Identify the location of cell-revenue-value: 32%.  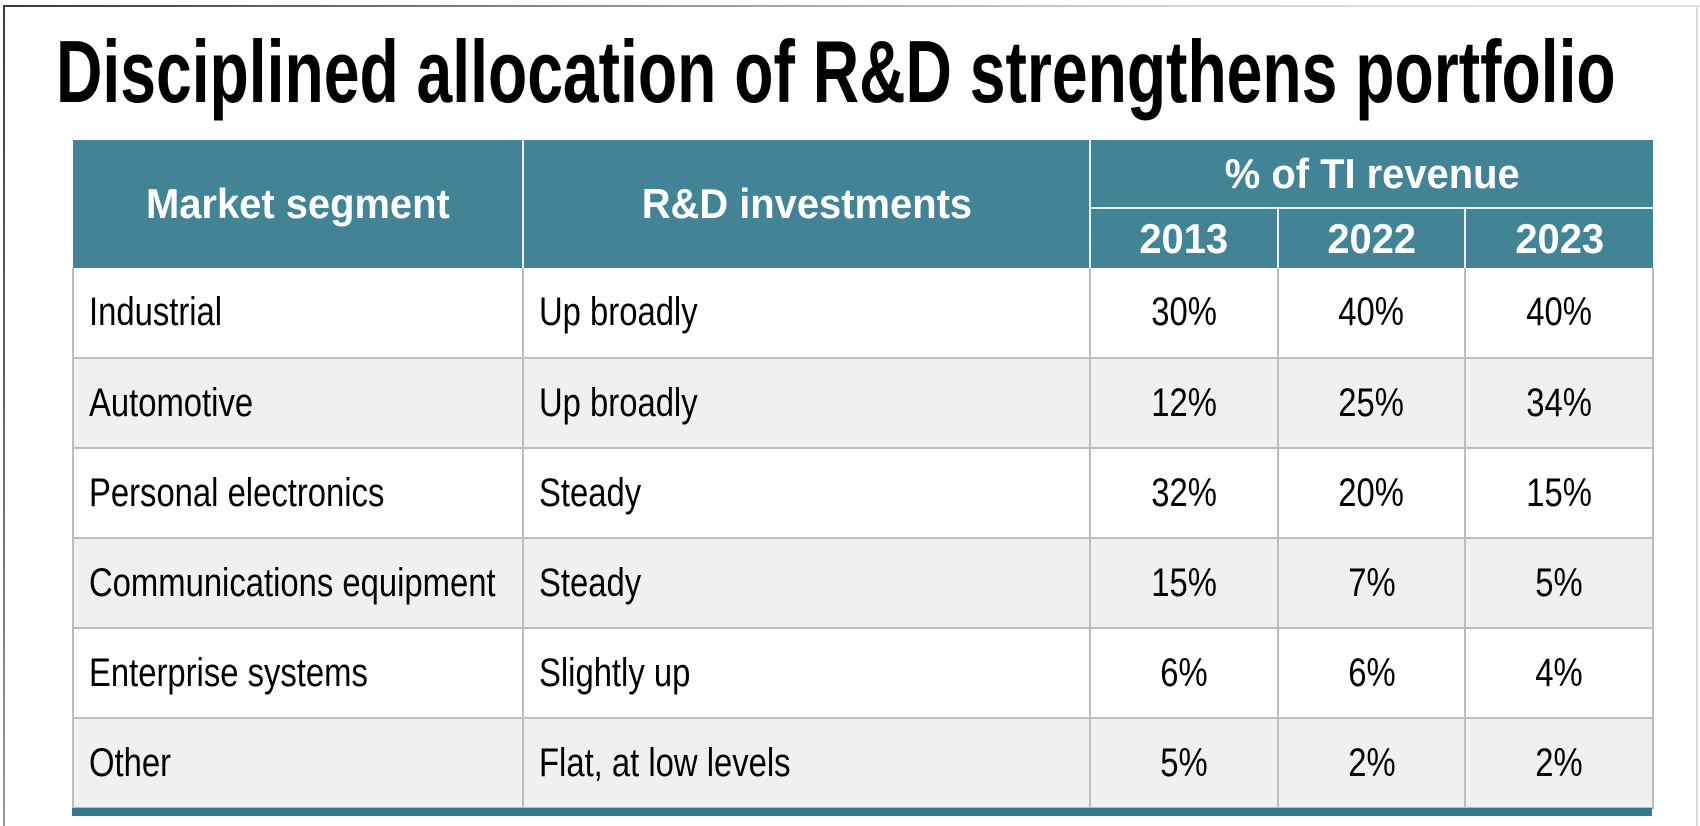
(1184, 493).